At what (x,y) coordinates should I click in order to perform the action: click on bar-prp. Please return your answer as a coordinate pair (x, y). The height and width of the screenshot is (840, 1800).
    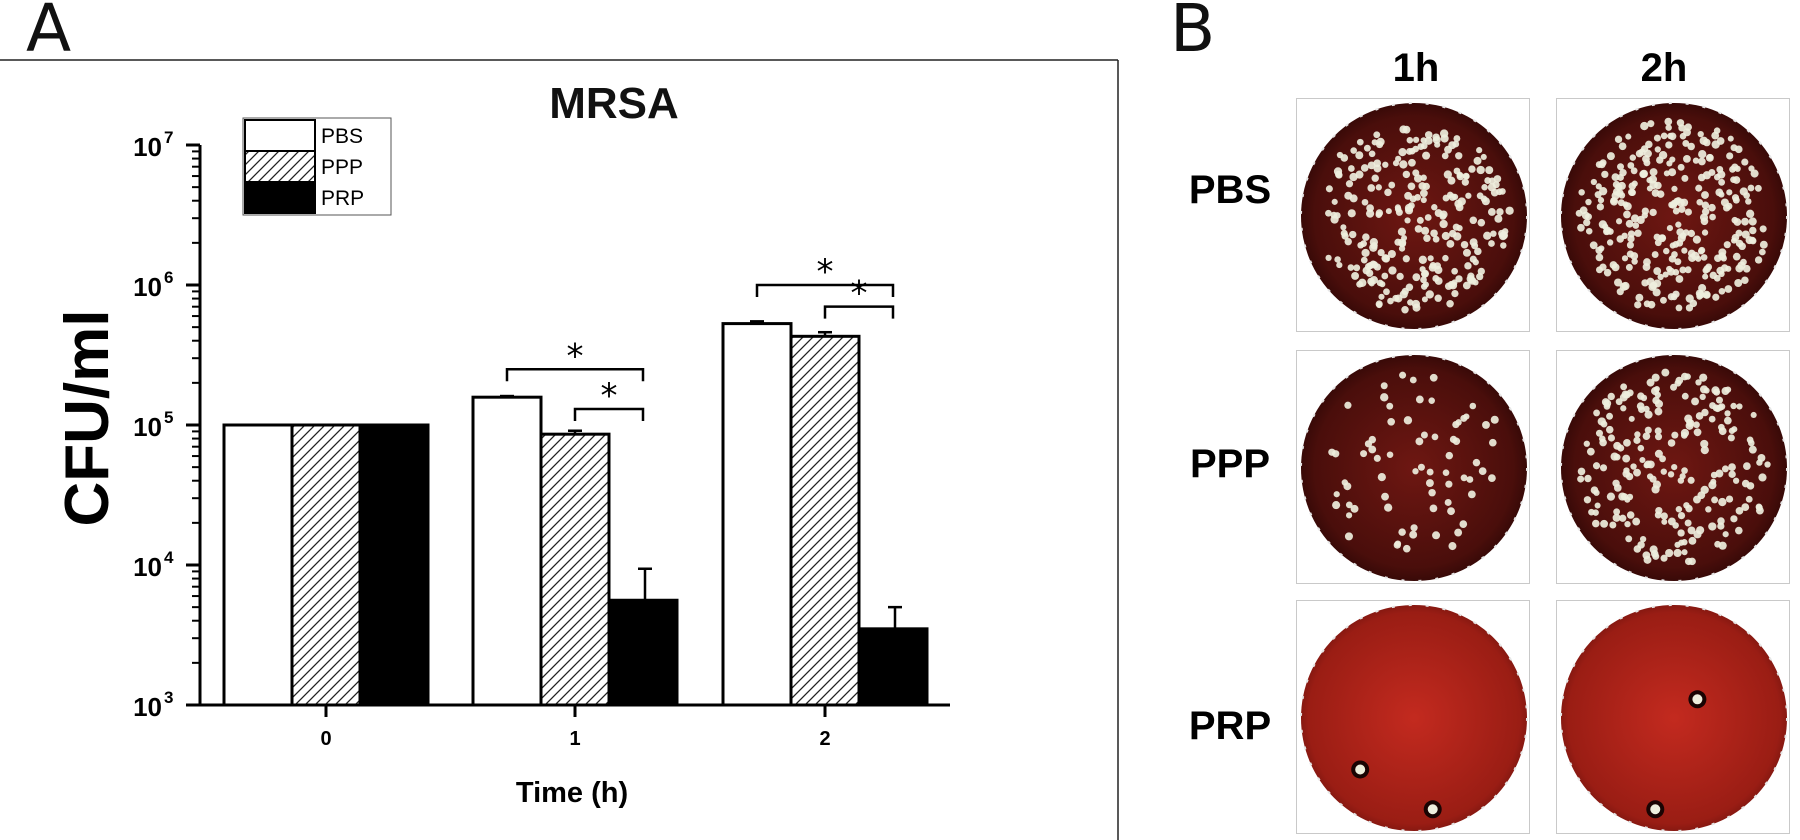
    Looking at the image, I should click on (893, 667).